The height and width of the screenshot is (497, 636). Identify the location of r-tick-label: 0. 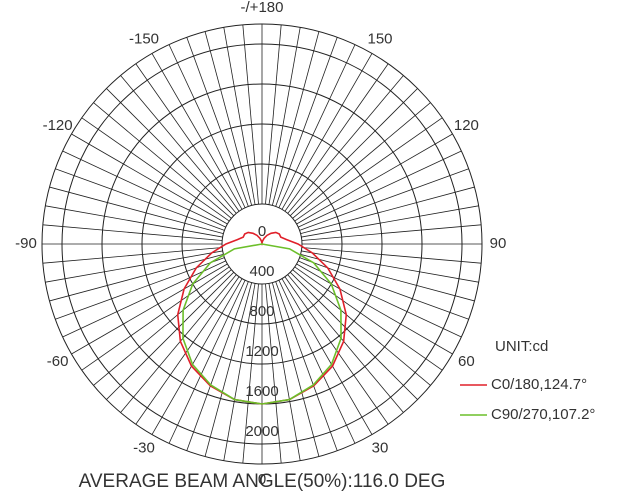
(262, 231).